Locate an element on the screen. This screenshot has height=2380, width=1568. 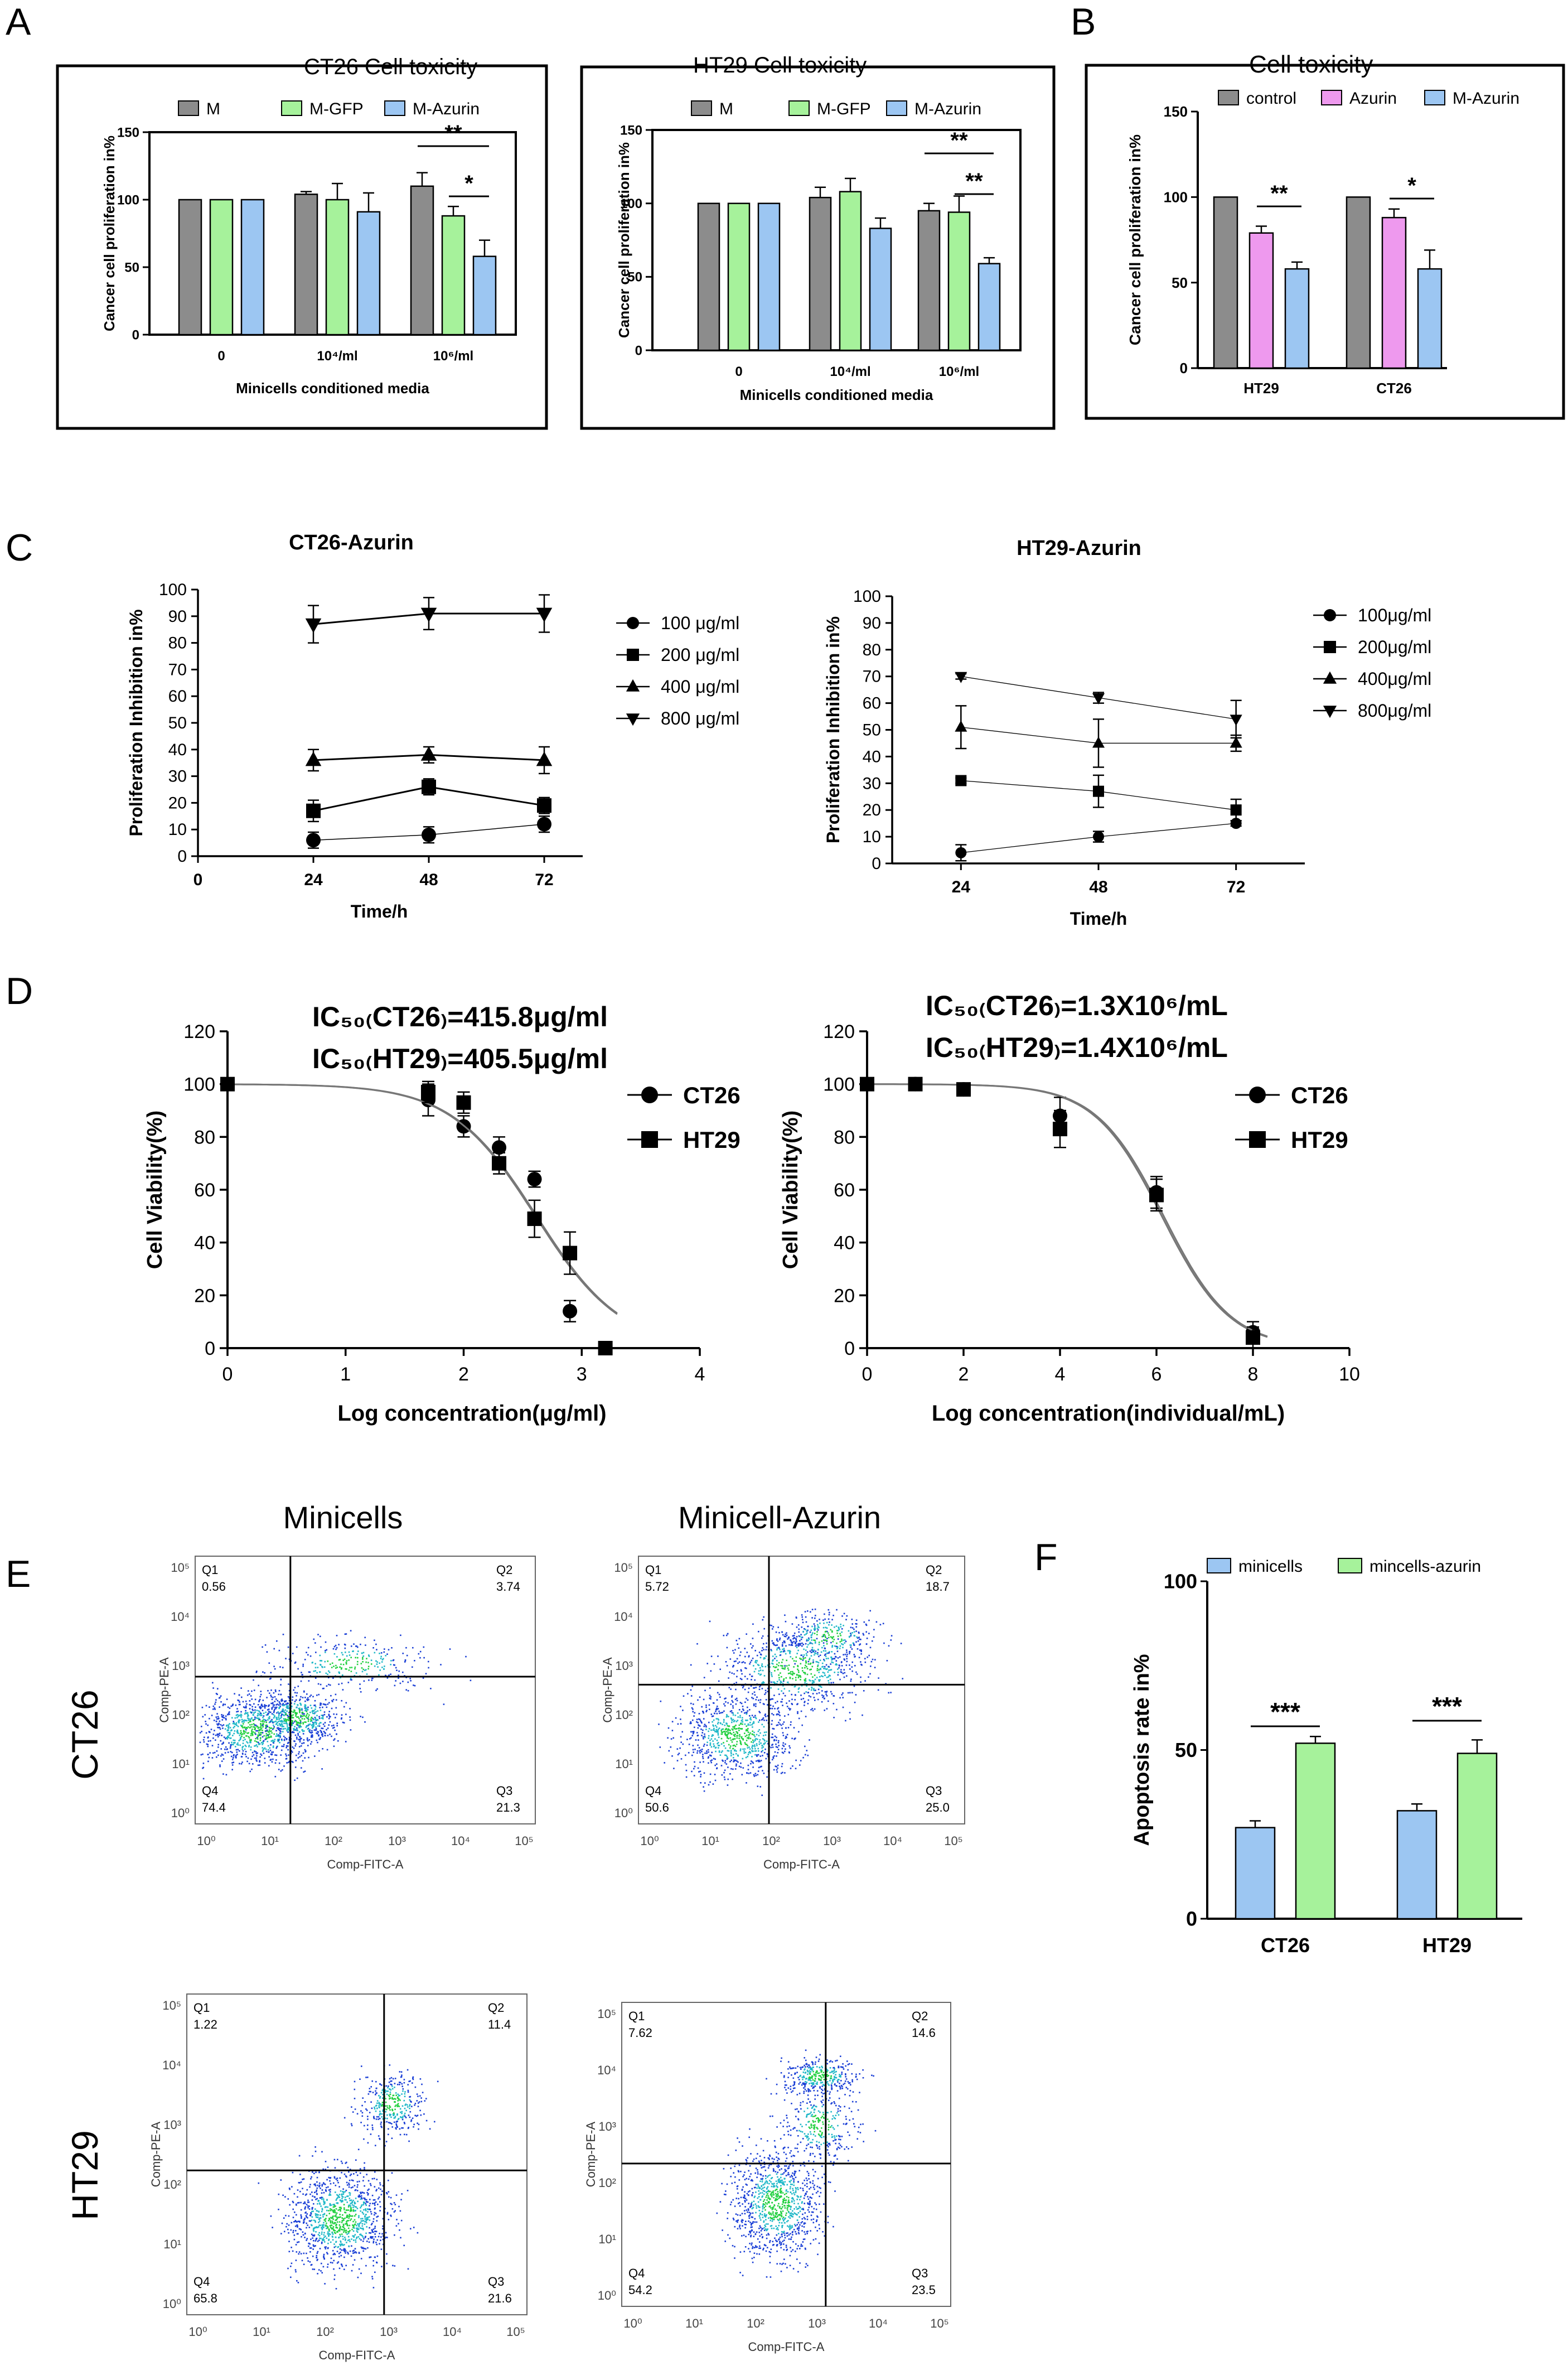
data-point is located at coordinates (961, 852).